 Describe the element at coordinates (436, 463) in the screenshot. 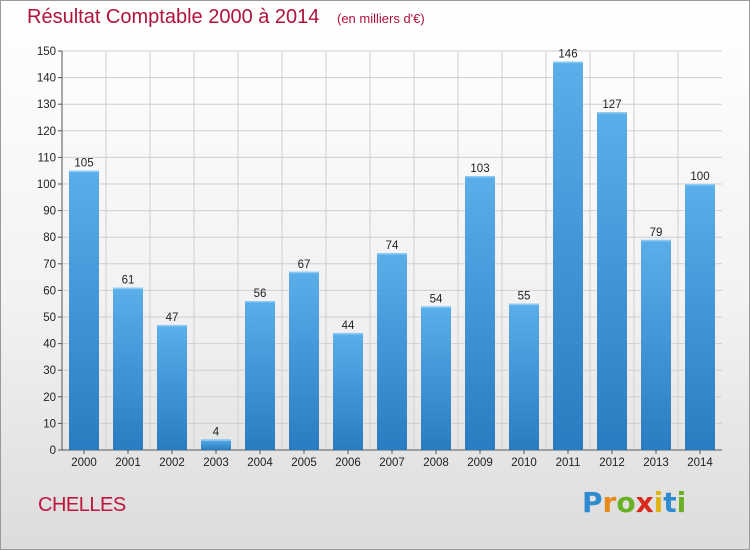

I see `x-tick-label: 2008` at that location.